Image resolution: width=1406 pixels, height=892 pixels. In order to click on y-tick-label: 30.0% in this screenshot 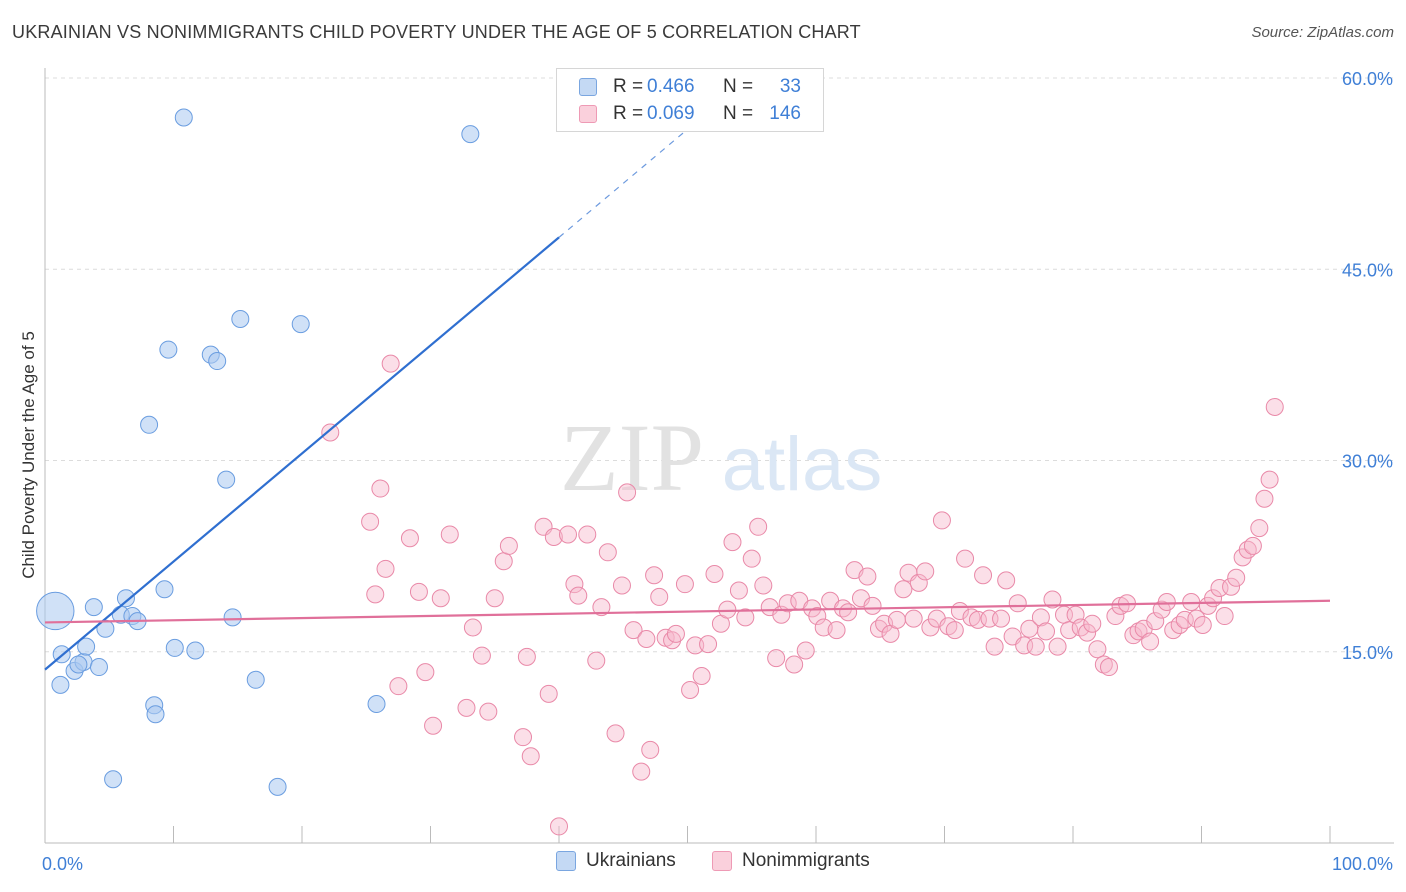, I will do `click(1367, 462)`.